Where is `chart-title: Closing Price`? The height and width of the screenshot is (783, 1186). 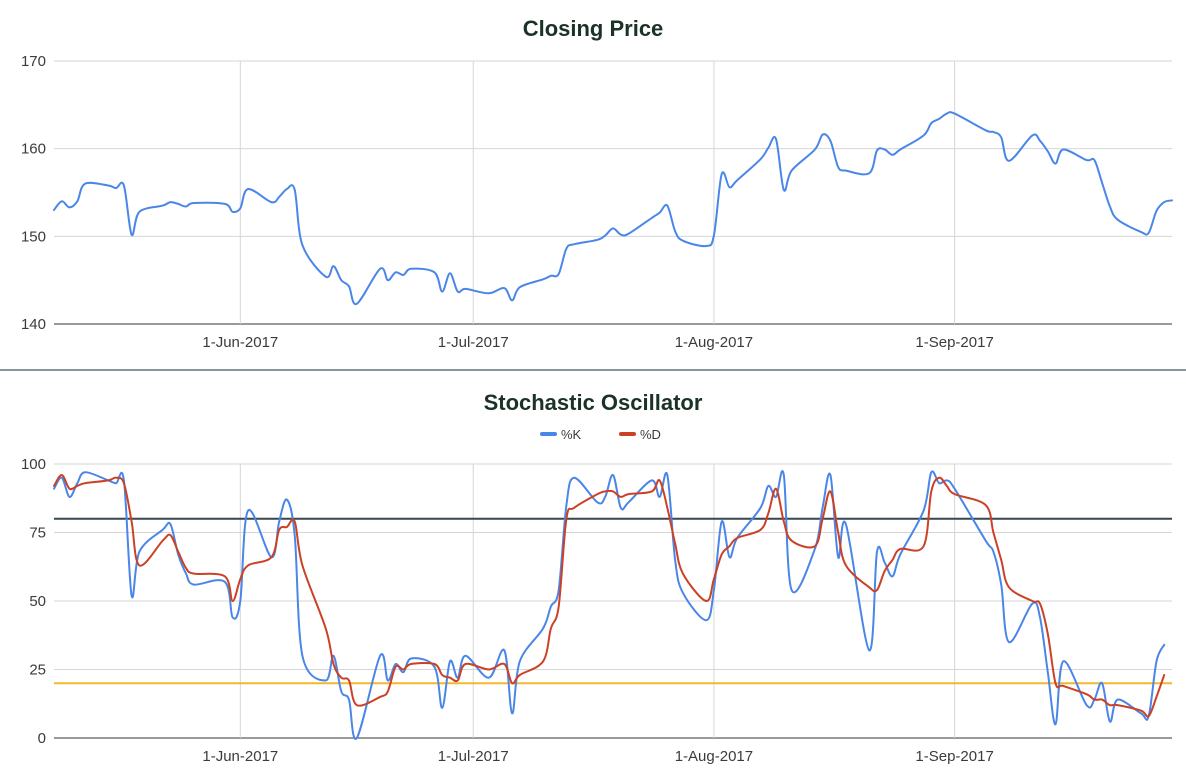 chart-title: Closing Price is located at coordinates (593, 28).